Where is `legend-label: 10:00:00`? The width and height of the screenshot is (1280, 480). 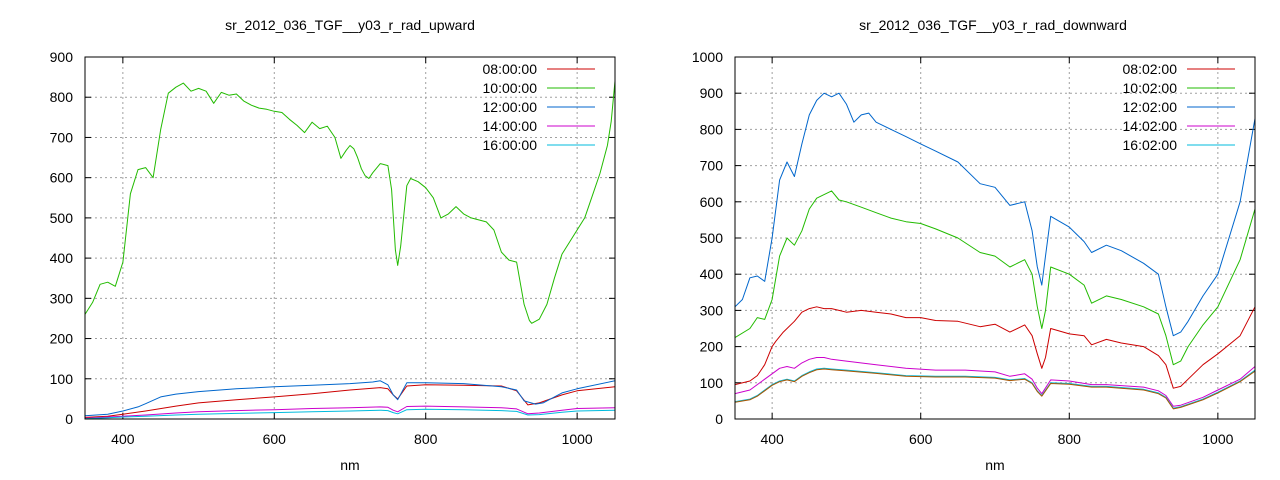
legend-label: 10:00:00 is located at coordinates (510, 88).